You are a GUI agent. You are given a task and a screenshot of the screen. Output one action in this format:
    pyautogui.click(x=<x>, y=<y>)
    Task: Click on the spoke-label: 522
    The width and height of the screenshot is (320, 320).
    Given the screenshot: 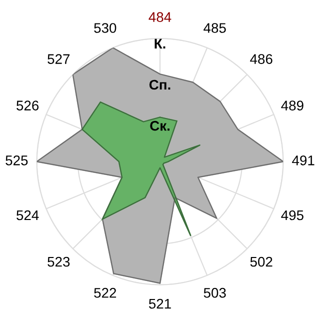 What is the action you would take?
    pyautogui.click(x=105, y=293)
    